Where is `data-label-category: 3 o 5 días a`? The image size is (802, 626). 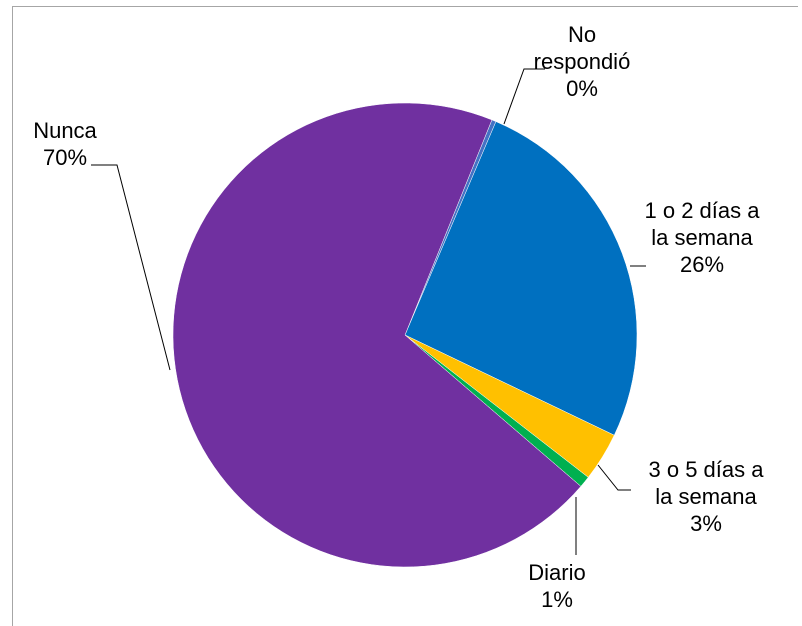 data-label-category: 3 o 5 días a is located at coordinates (707, 469).